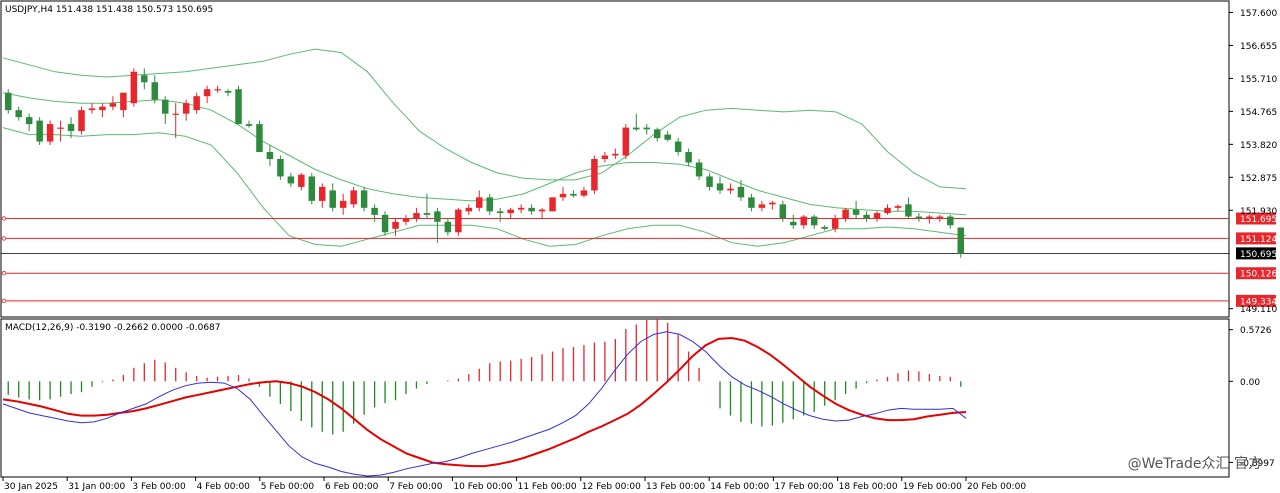 This screenshot has width=1280, height=493. Describe the element at coordinates (352, 487) in the screenshot. I see `time-tick-label: 6 Feb 00:00` at that location.